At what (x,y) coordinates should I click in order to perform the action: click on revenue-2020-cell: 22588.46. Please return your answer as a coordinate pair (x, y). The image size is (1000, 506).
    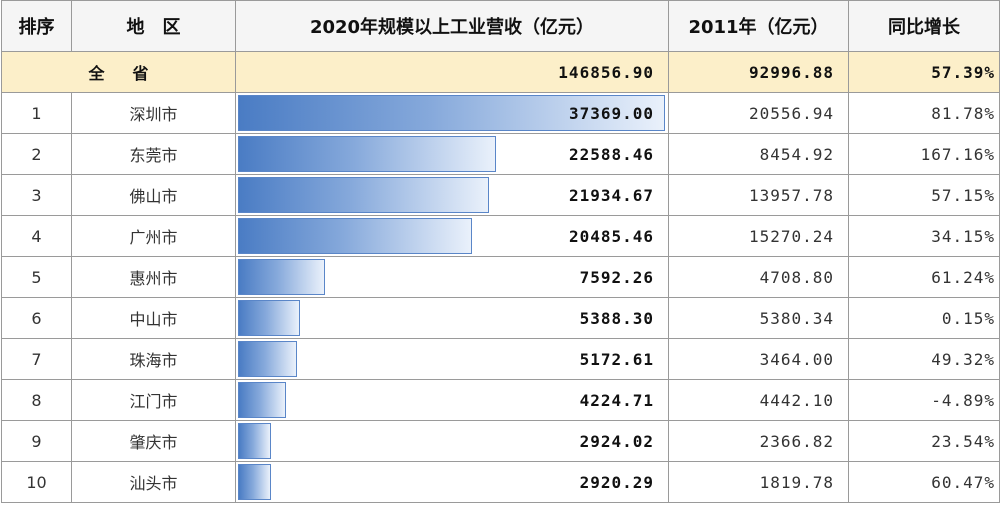
    Looking at the image, I should click on (452, 154).